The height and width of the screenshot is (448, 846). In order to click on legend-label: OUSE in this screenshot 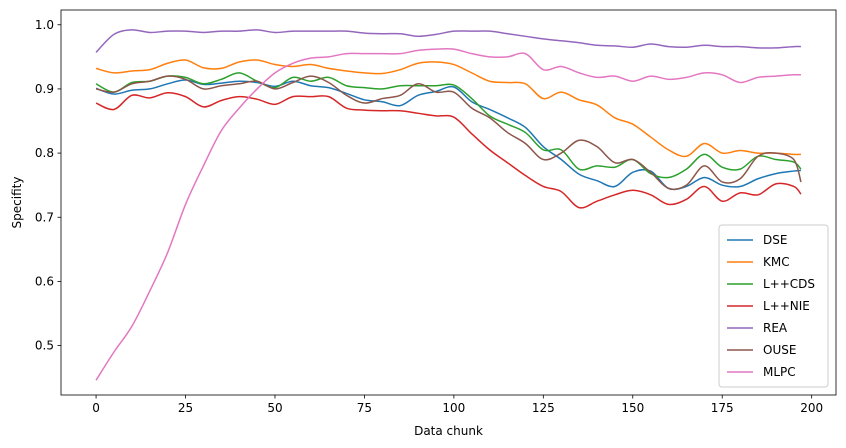, I will do `click(779, 350)`.